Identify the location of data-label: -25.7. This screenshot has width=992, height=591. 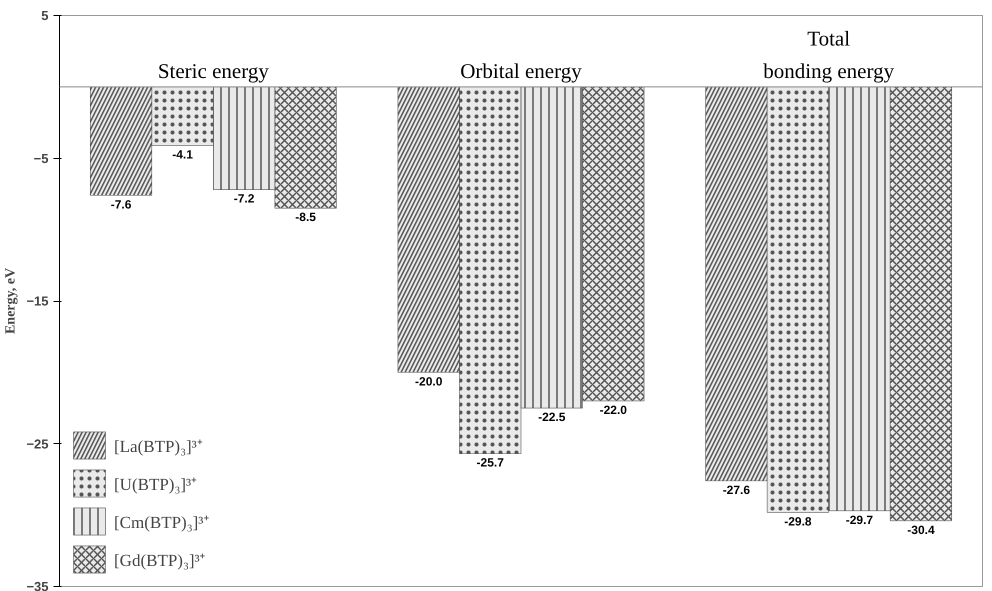
(490, 463).